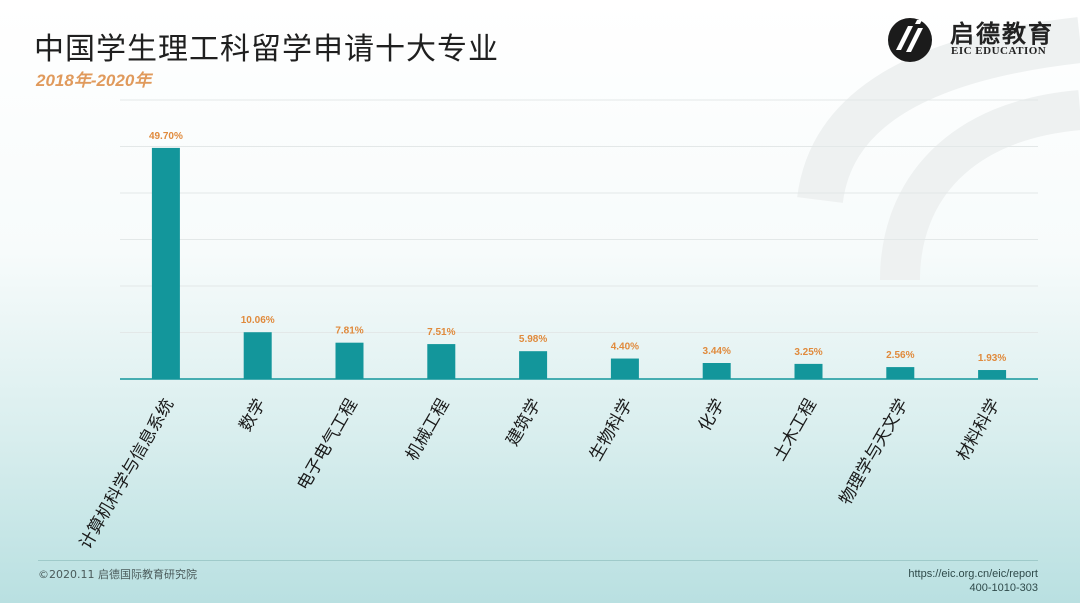  I want to click on category-label: 土木工程, so click(795, 430).